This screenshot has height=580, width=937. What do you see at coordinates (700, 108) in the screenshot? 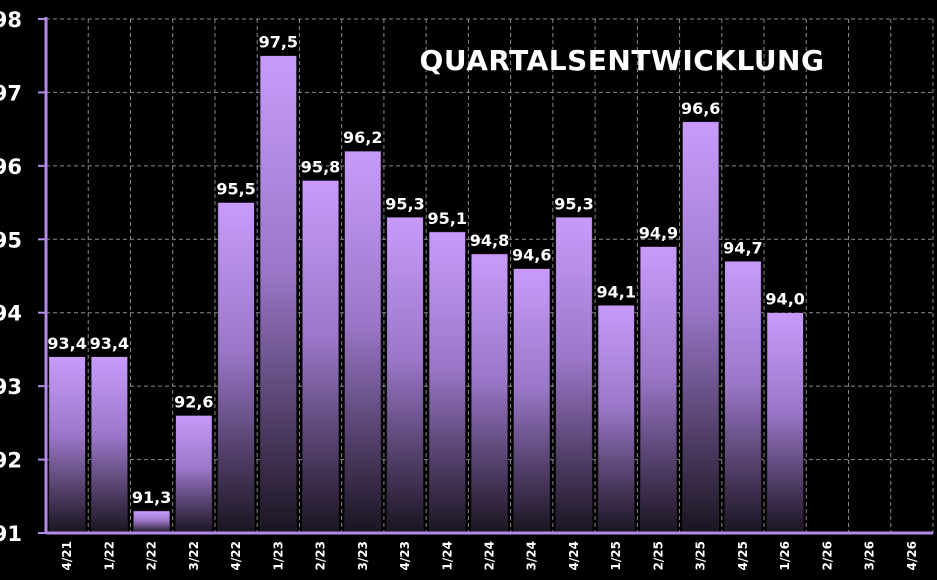
I see `bar-value-label: 96,6` at bounding box center [700, 108].